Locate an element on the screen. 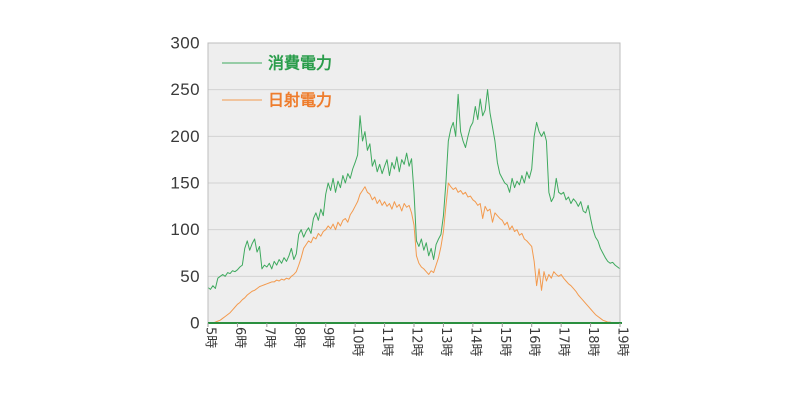 The width and height of the screenshot is (800, 400). x-tick-label: 10時 is located at coordinates (357, 342).